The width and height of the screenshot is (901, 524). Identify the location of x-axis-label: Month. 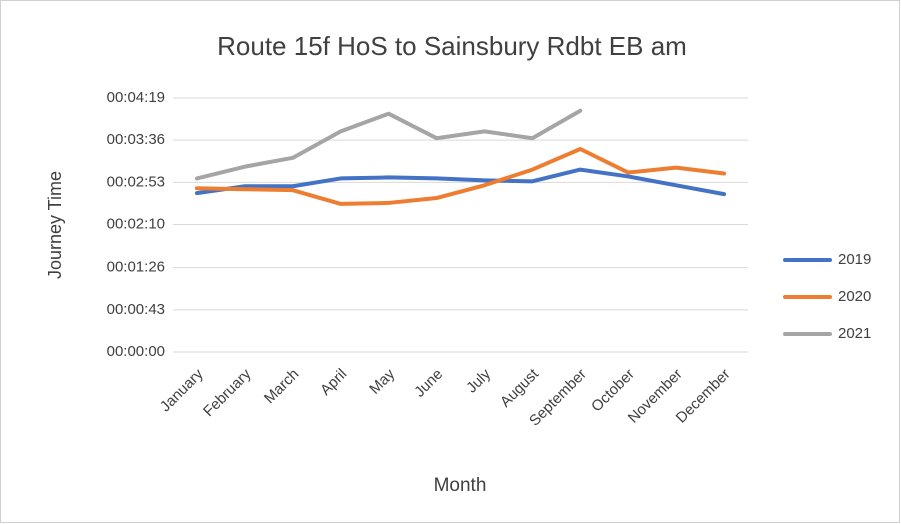
(460, 485).